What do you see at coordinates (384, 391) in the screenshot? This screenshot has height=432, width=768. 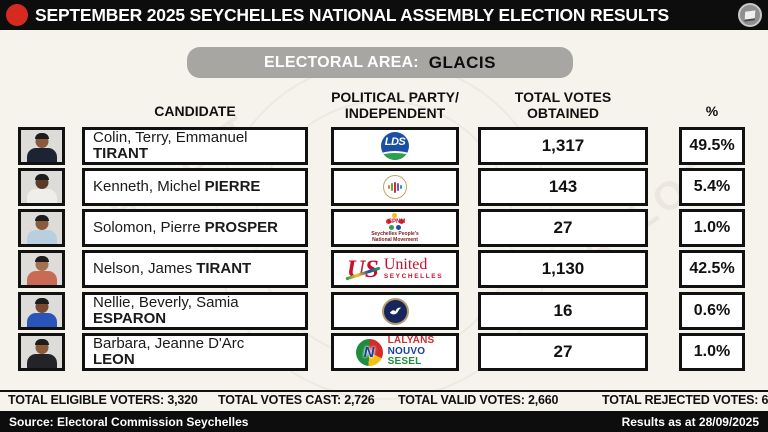 I see `totals-divider` at bounding box center [384, 391].